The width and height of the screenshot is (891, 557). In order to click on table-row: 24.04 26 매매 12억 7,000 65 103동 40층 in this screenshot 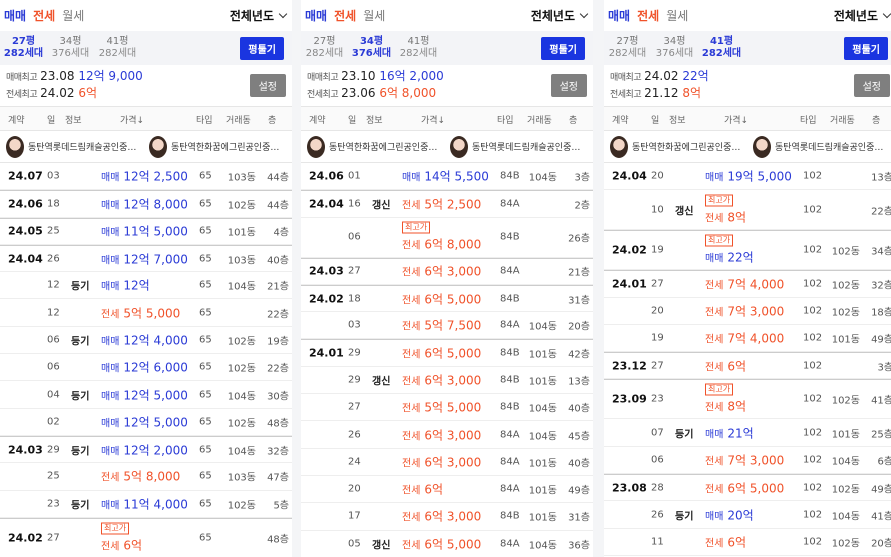, I will do `click(146, 258)`.